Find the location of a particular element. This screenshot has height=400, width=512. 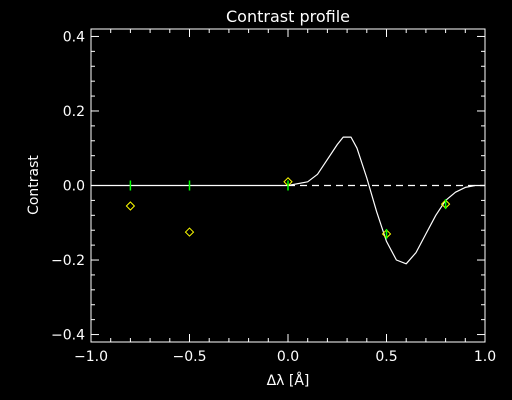

x-tick-label: 0.0 is located at coordinates (288, 357).